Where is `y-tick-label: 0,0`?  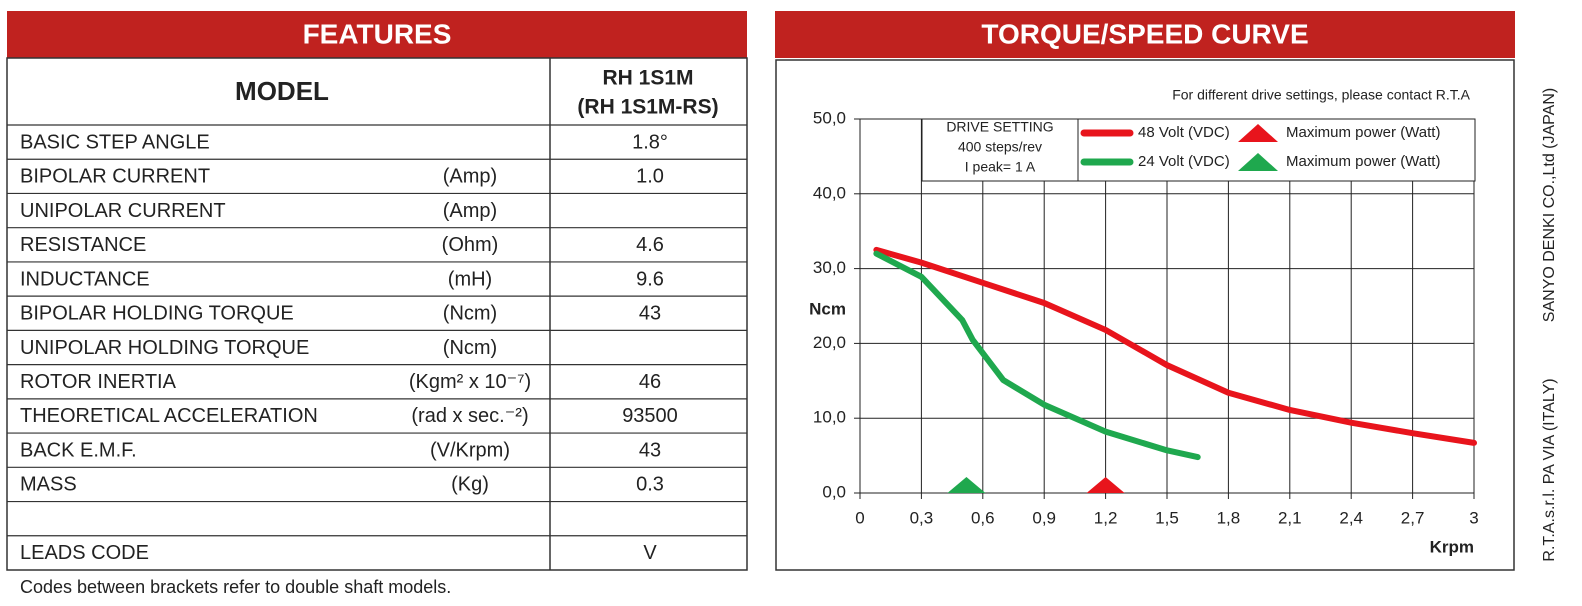
y-tick-label: 0,0 is located at coordinates (834, 491).